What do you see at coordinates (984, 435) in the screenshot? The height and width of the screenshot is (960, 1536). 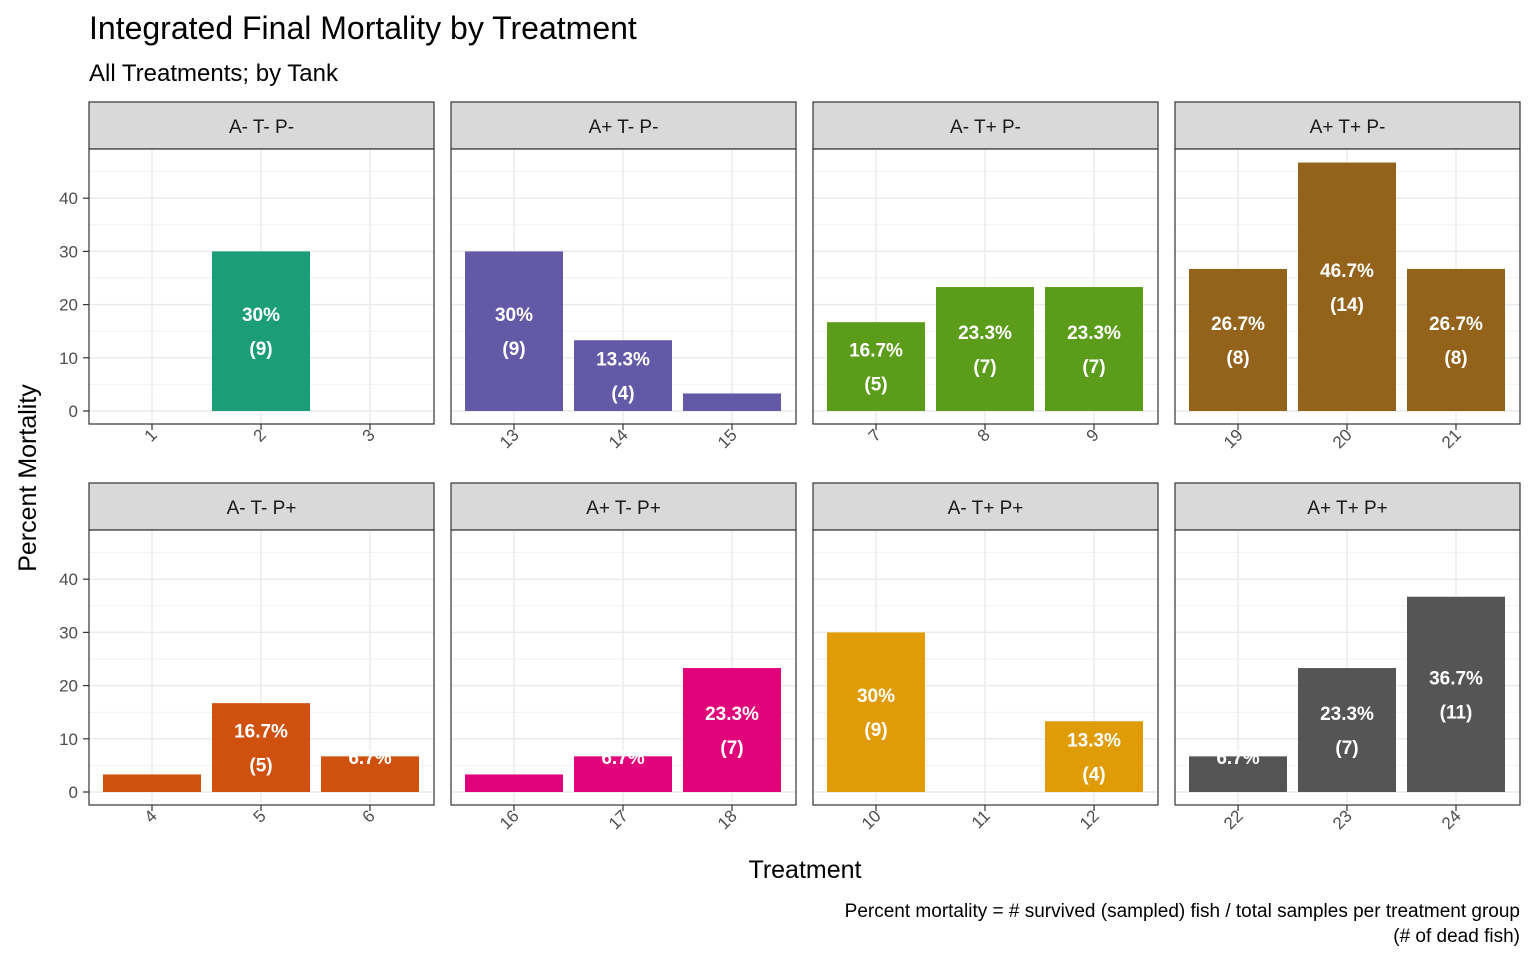 I see `x-tick-label: 8` at bounding box center [984, 435].